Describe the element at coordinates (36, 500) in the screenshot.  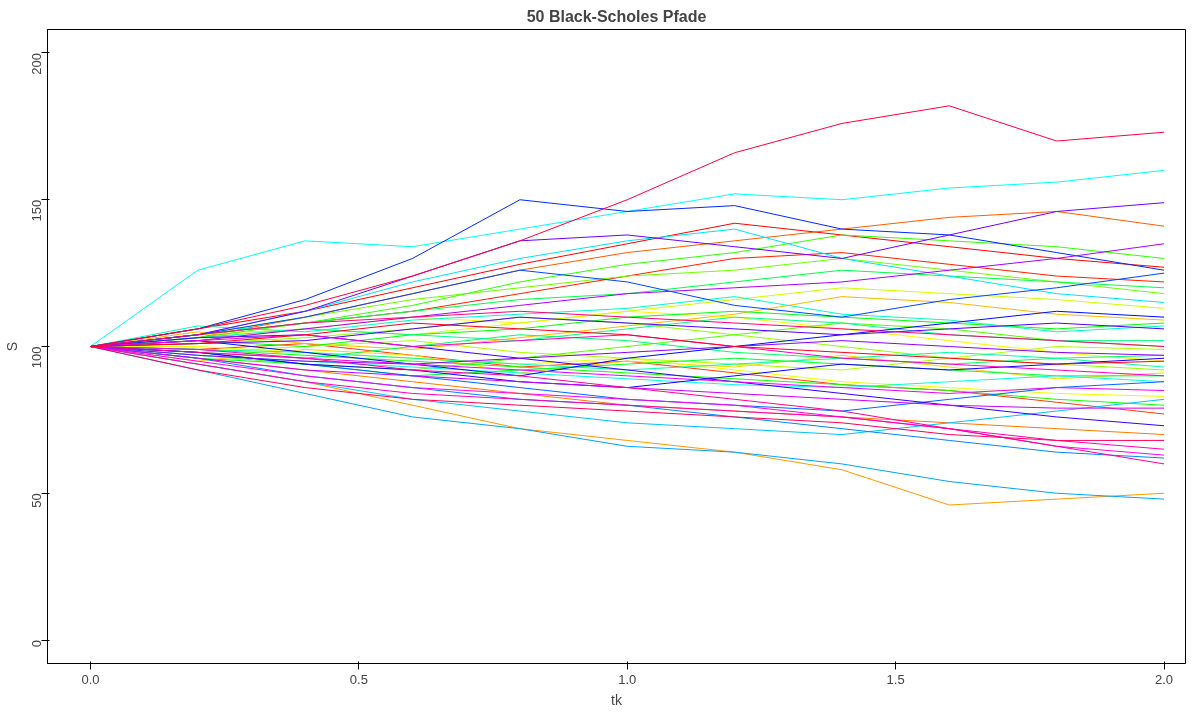
I see `y-tick-label: 50` at that location.